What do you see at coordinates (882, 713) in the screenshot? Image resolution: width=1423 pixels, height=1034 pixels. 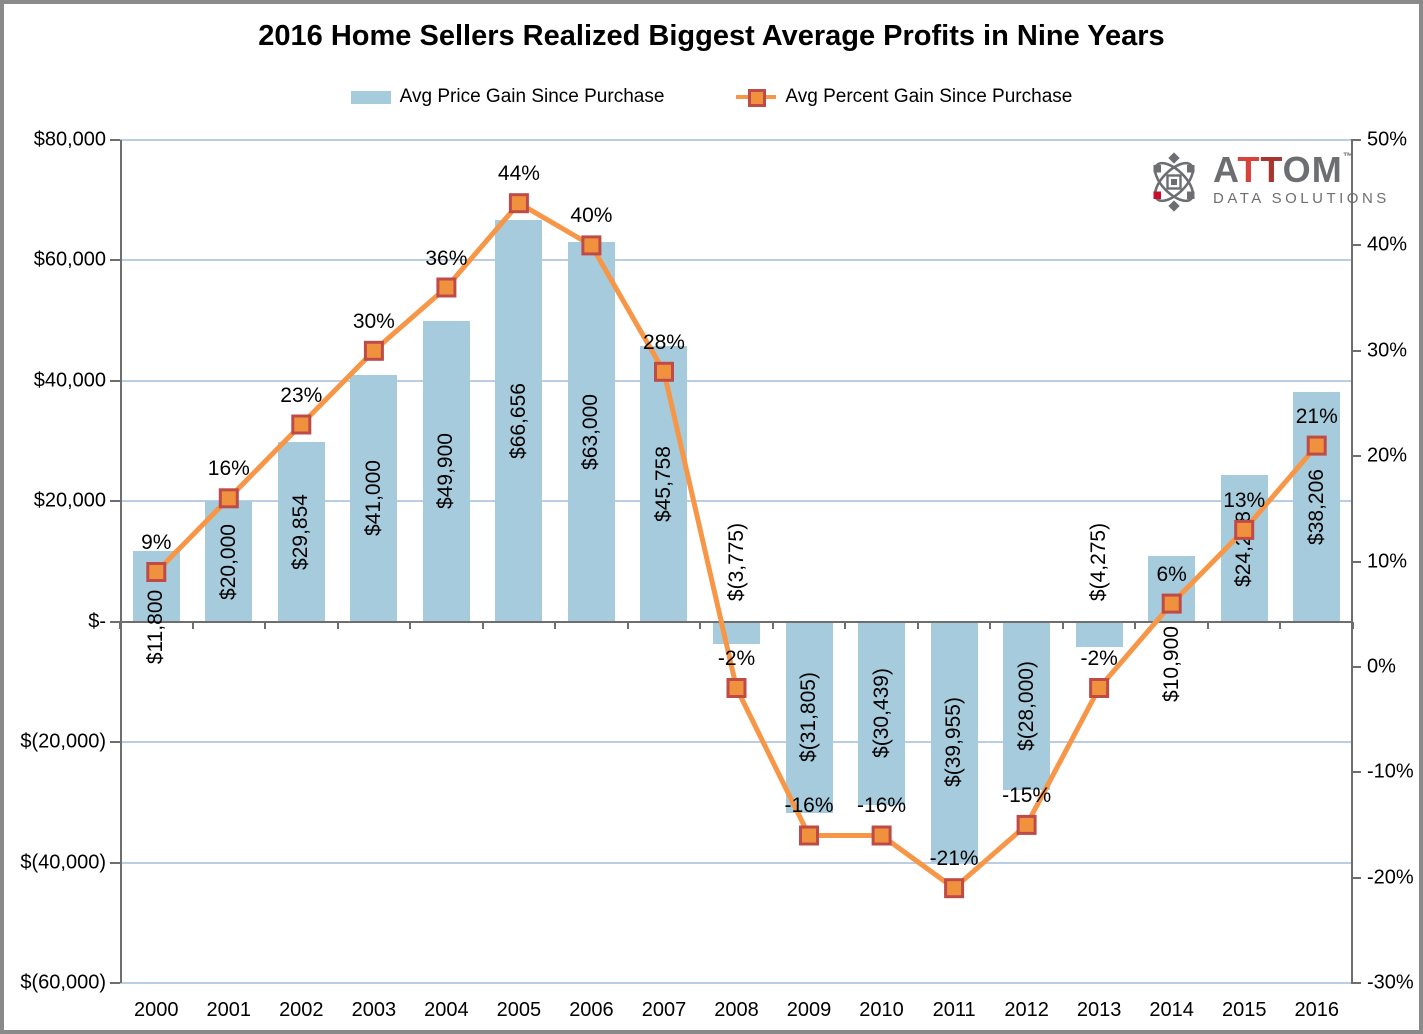 I see `bar-2010` at bounding box center [882, 713].